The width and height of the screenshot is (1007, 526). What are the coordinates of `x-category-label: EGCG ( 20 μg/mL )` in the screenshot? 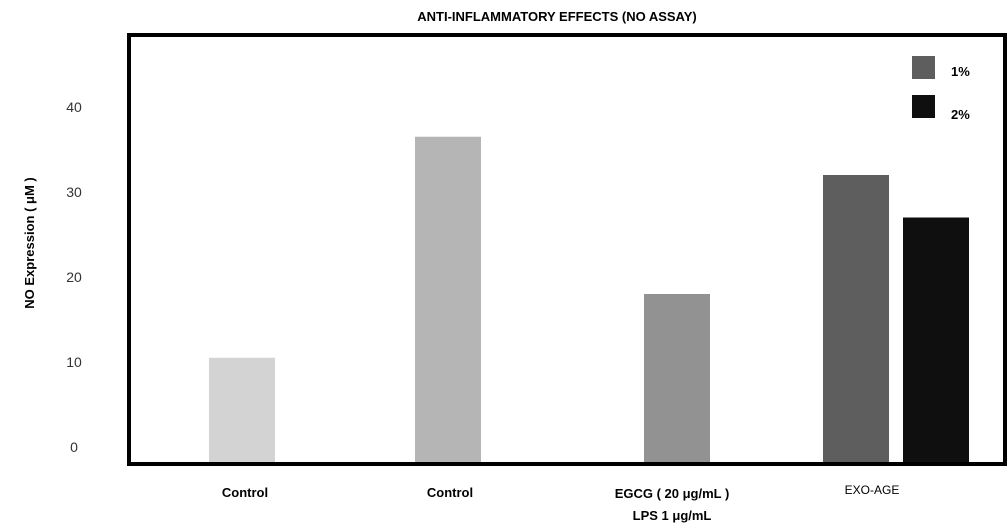 It's located at (672, 493).